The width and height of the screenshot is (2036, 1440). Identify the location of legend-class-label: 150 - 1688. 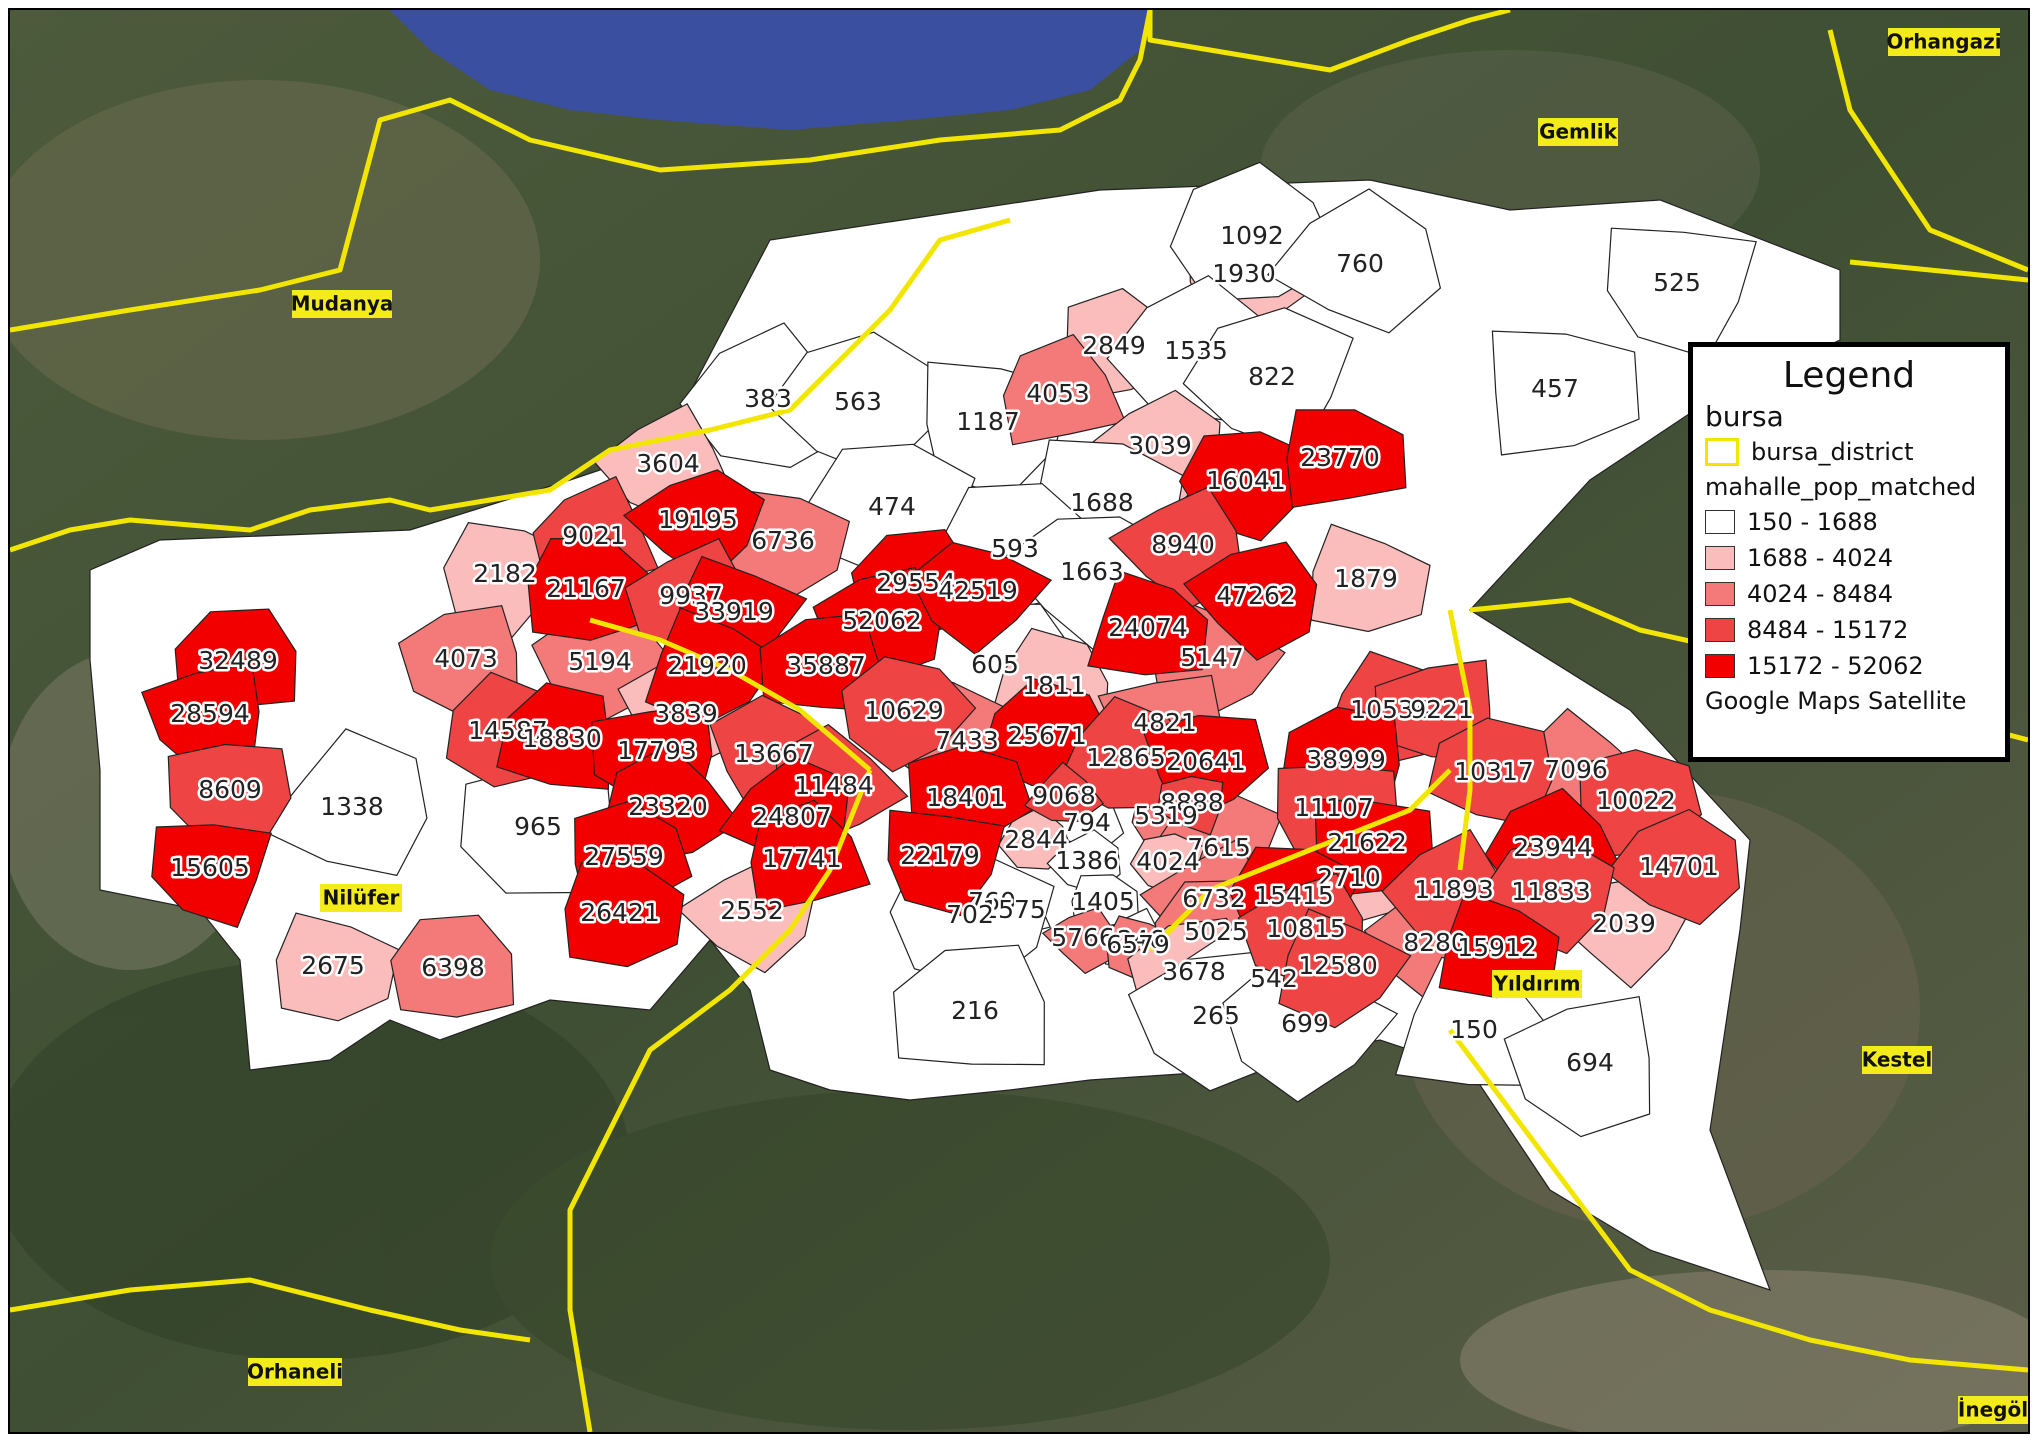
(1812, 522).